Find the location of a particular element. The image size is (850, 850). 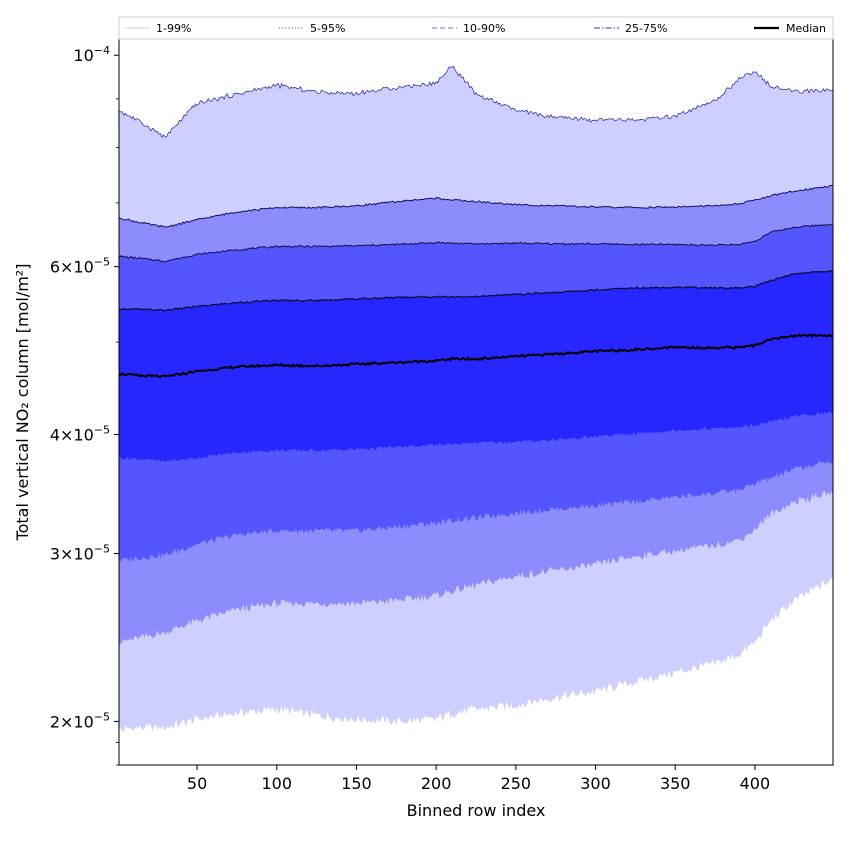

y-axis-label: Total vertical NO₂ column [mol/m²] is located at coordinates (22, 403).